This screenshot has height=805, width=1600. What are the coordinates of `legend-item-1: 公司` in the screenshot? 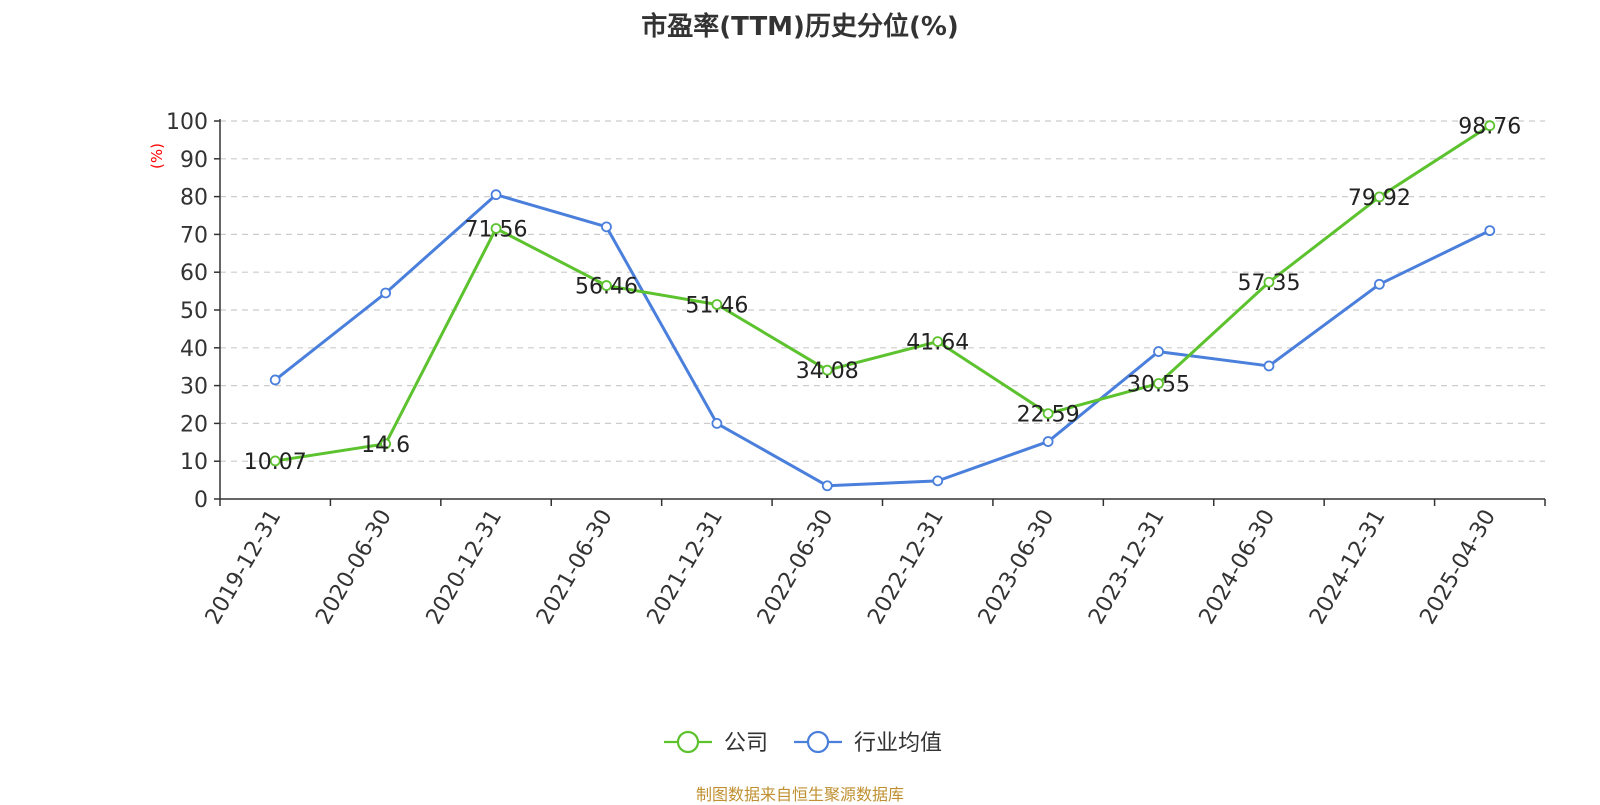 It's located at (716, 743).